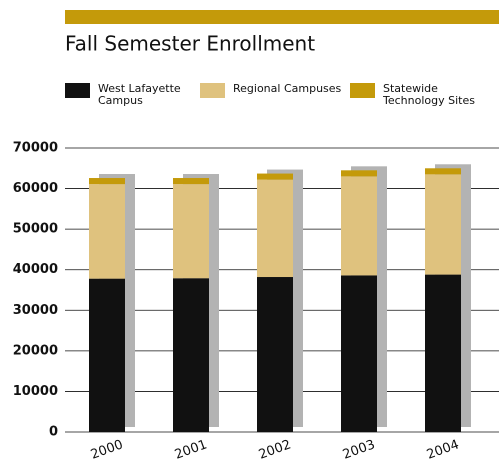 This screenshot has height=466, width=499. I want to click on legend-label: Statewide Technology Sites, so click(429, 95).